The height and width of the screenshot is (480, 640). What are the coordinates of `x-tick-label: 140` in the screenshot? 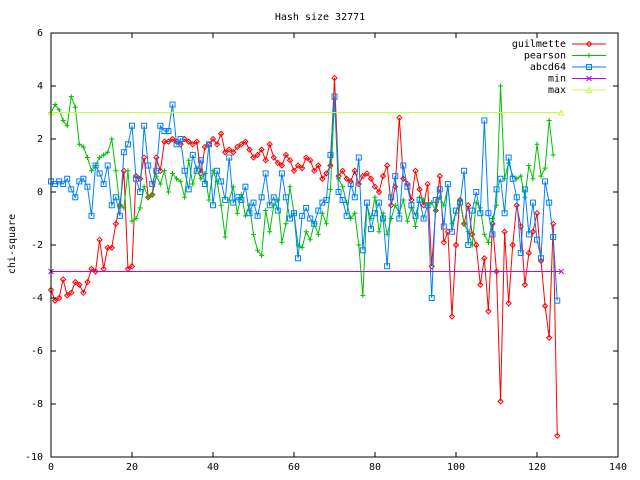 It's located at (618, 467).